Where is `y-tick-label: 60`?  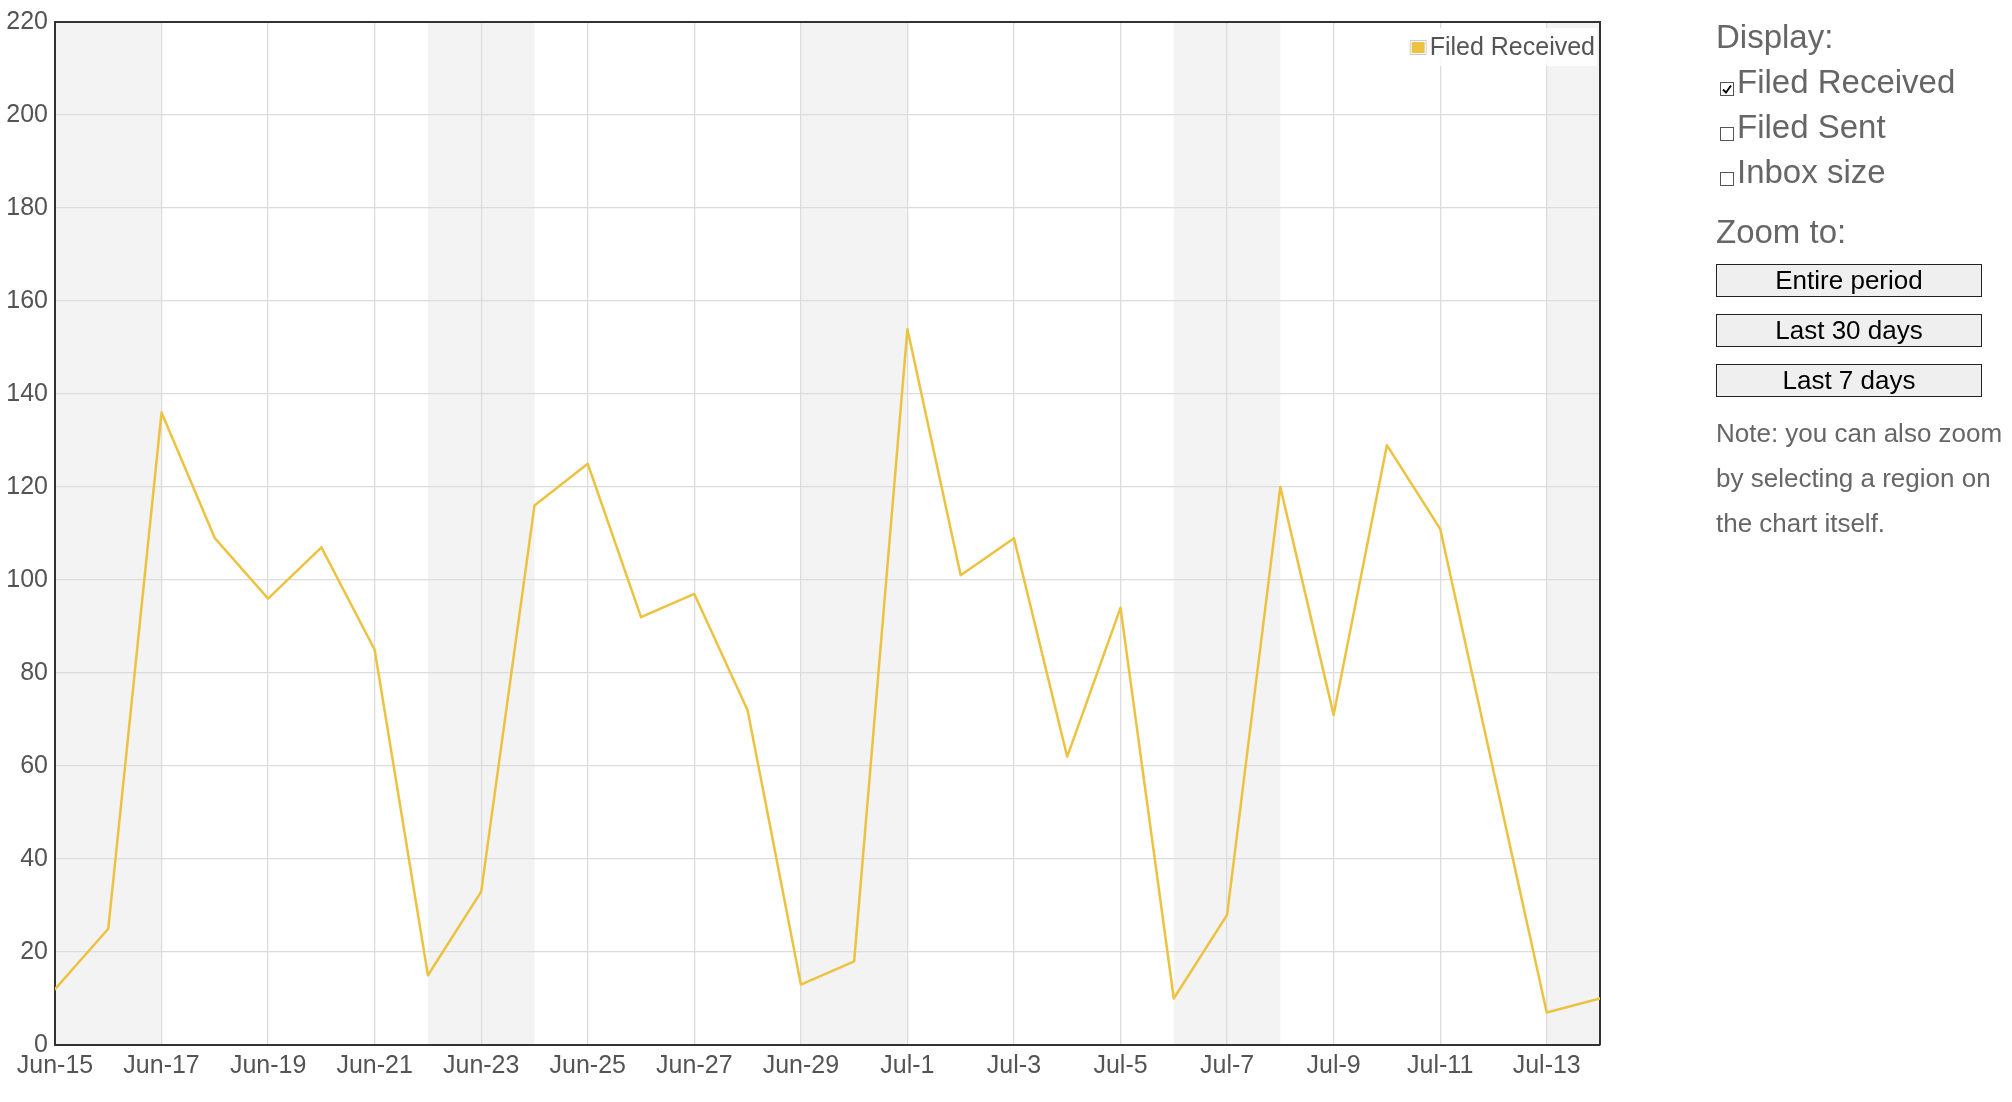
y-tick-label: 60 is located at coordinates (34, 763).